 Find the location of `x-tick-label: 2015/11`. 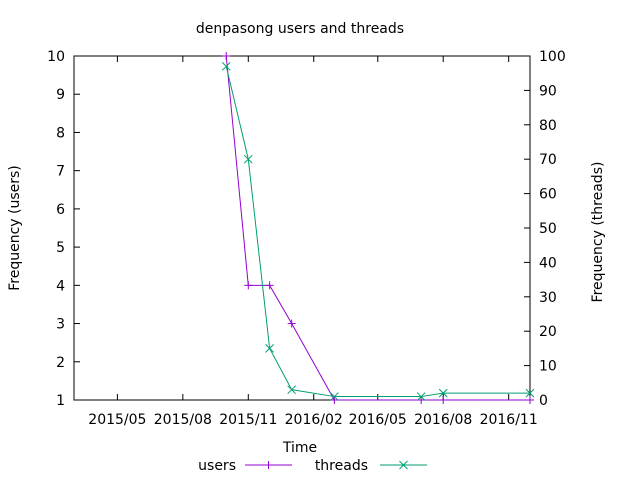

x-tick-label: 2015/11 is located at coordinates (248, 420).